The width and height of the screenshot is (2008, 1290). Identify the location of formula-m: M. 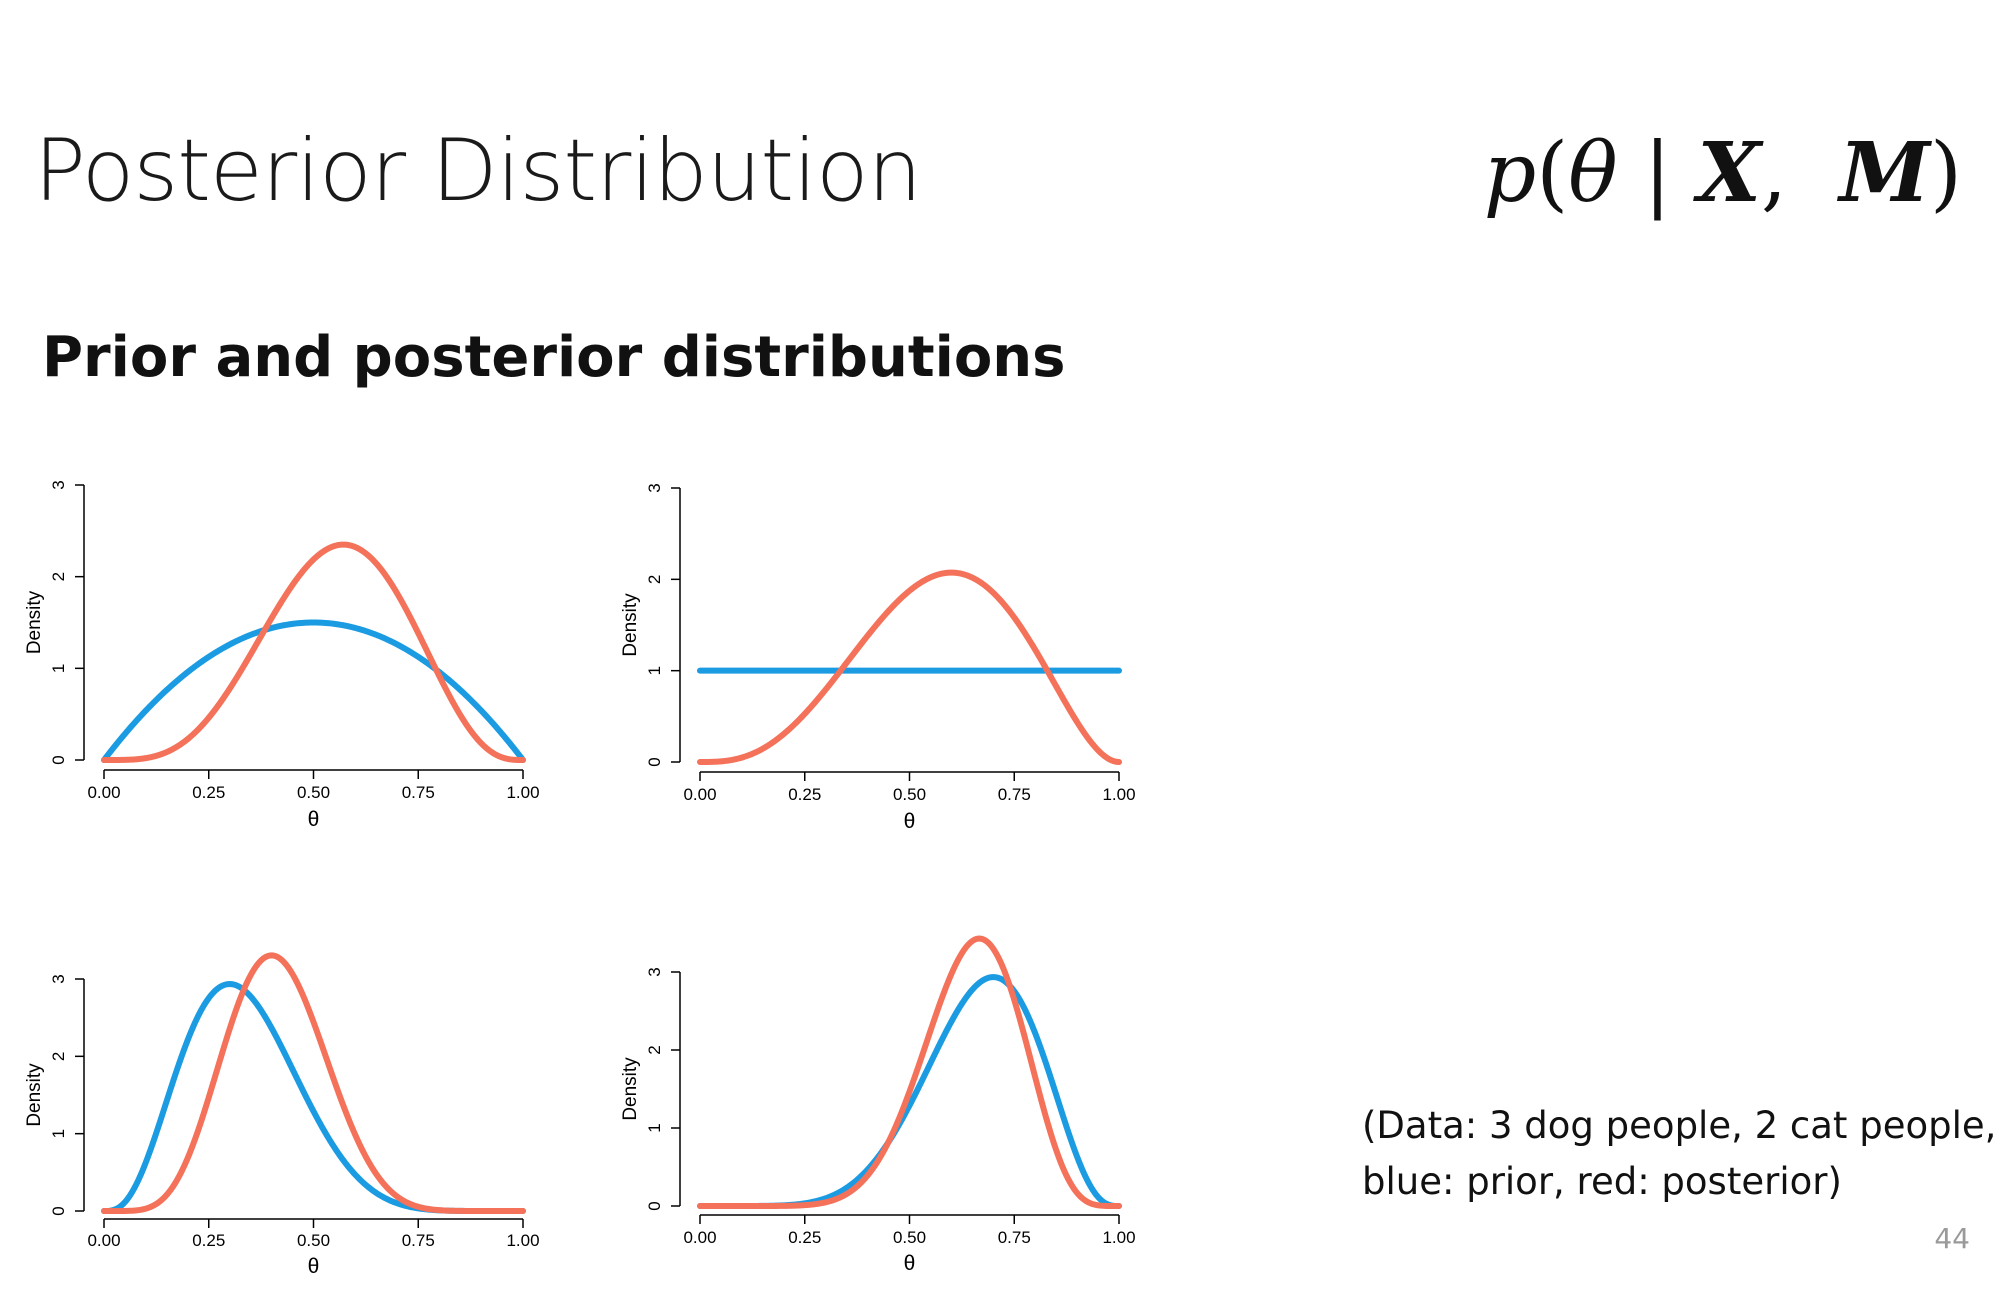
(1884, 173).